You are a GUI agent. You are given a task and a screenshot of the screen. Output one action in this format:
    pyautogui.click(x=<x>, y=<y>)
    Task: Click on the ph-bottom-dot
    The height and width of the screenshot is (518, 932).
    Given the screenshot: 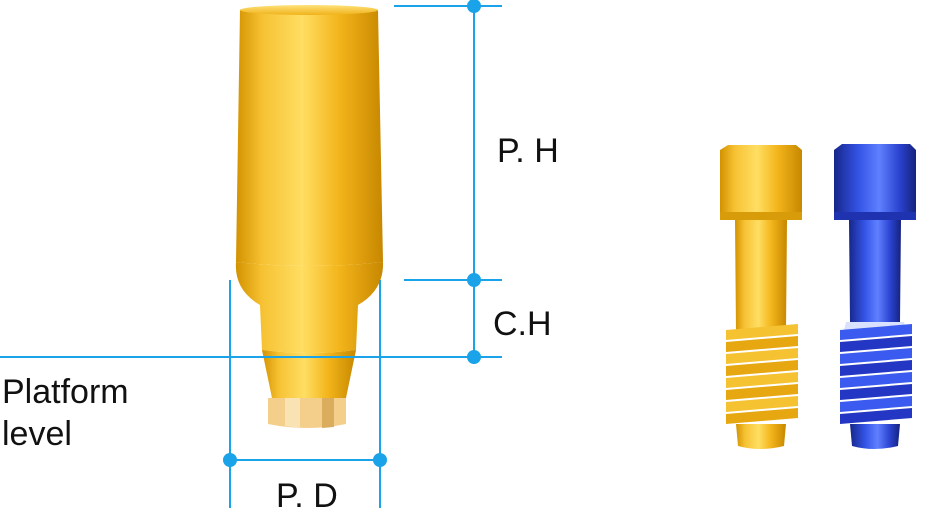 What is the action you would take?
    pyautogui.click(x=474, y=280)
    